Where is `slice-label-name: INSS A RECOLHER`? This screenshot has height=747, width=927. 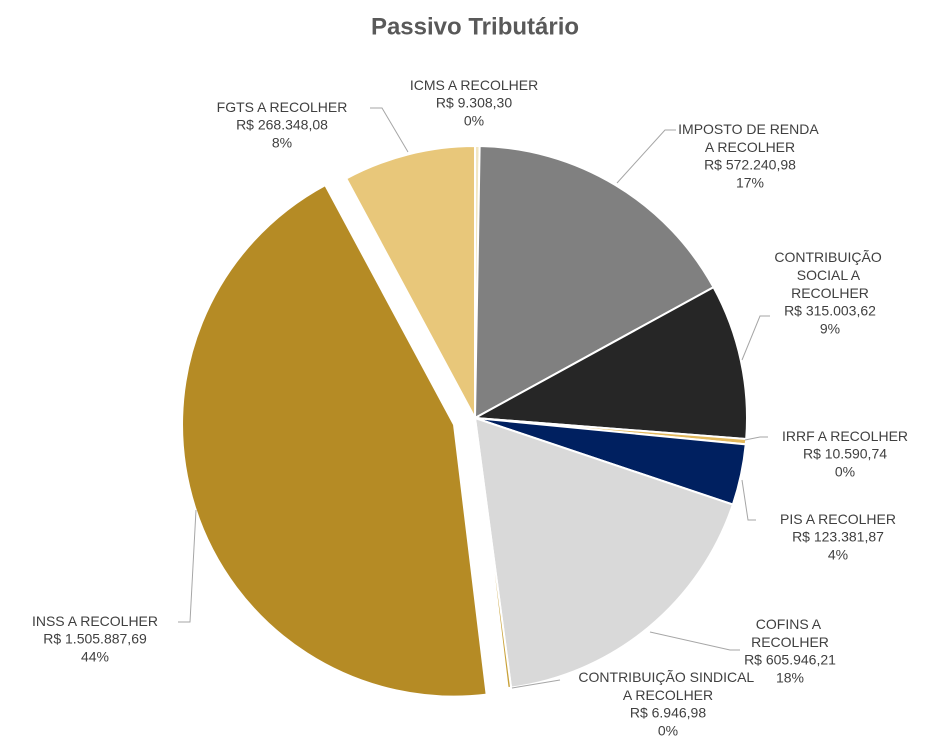
slice-label-name: INSS A RECOLHER is located at coordinates (95, 621).